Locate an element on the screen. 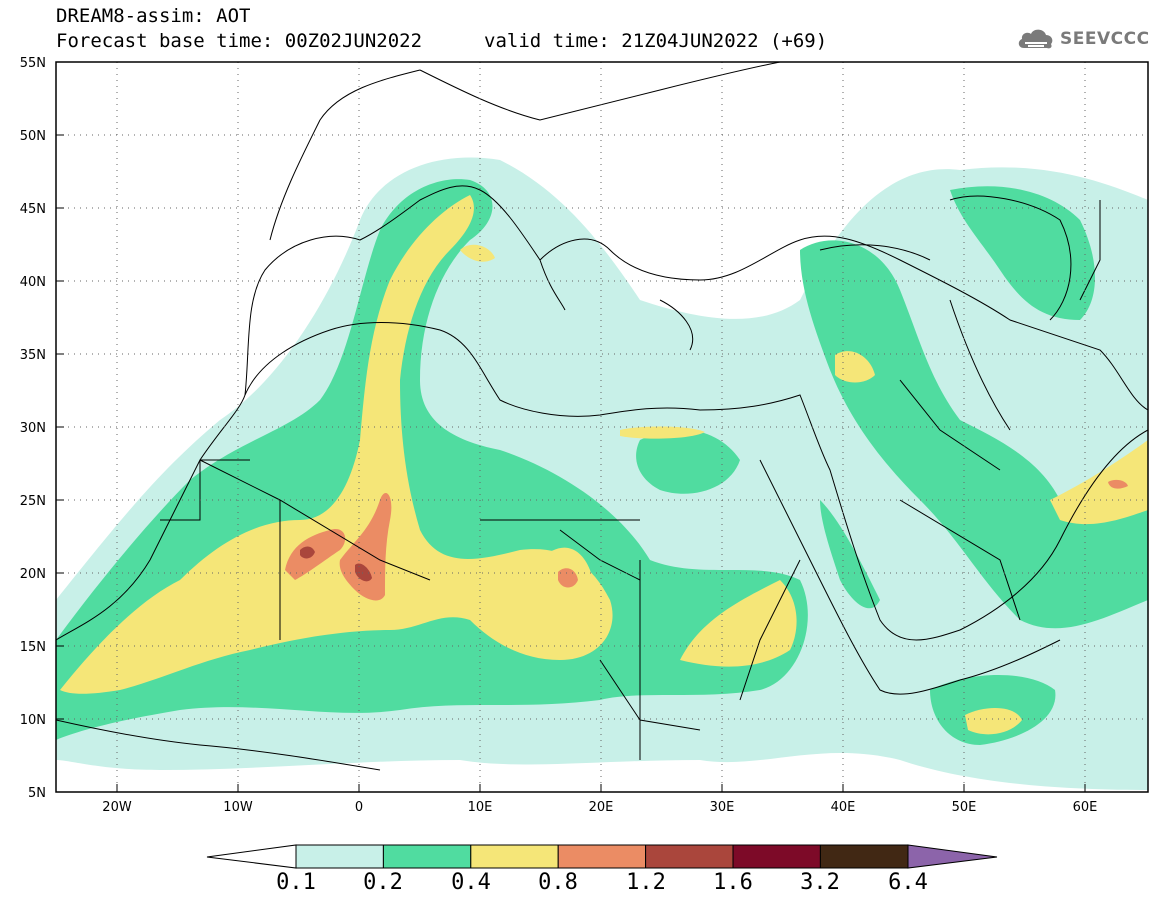 The image size is (1165, 905). colorbar-label: 0.1 is located at coordinates (296, 882).